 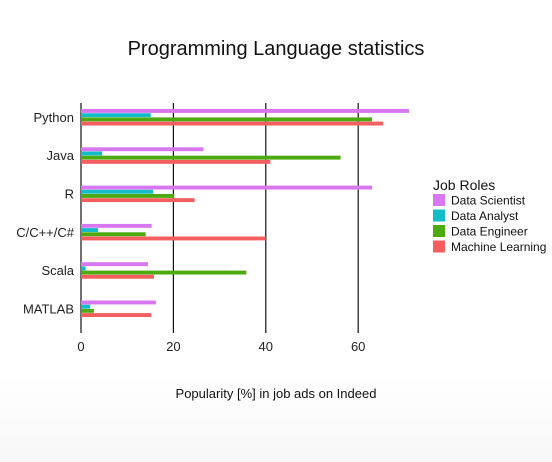 What do you see at coordinates (45, 232) in the screenshot?
I see `y-tick-label: C/C++/C#` at bounding box center [45, 232].